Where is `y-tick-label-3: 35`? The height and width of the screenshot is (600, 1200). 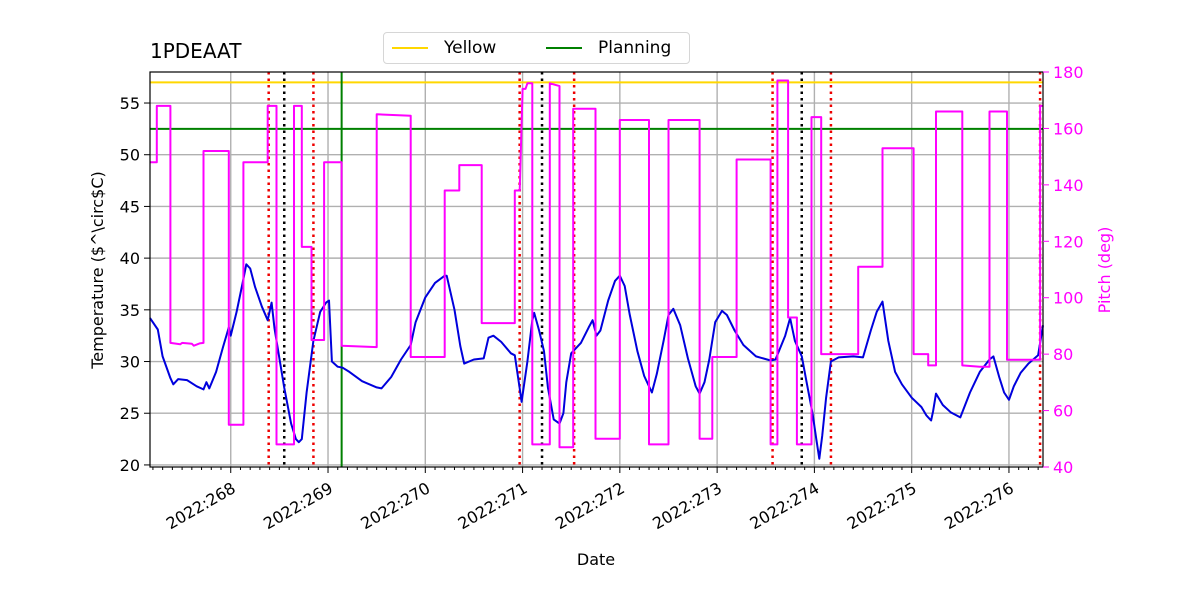 y-tick-label-3: 35 is located at coordinates (130, 310).